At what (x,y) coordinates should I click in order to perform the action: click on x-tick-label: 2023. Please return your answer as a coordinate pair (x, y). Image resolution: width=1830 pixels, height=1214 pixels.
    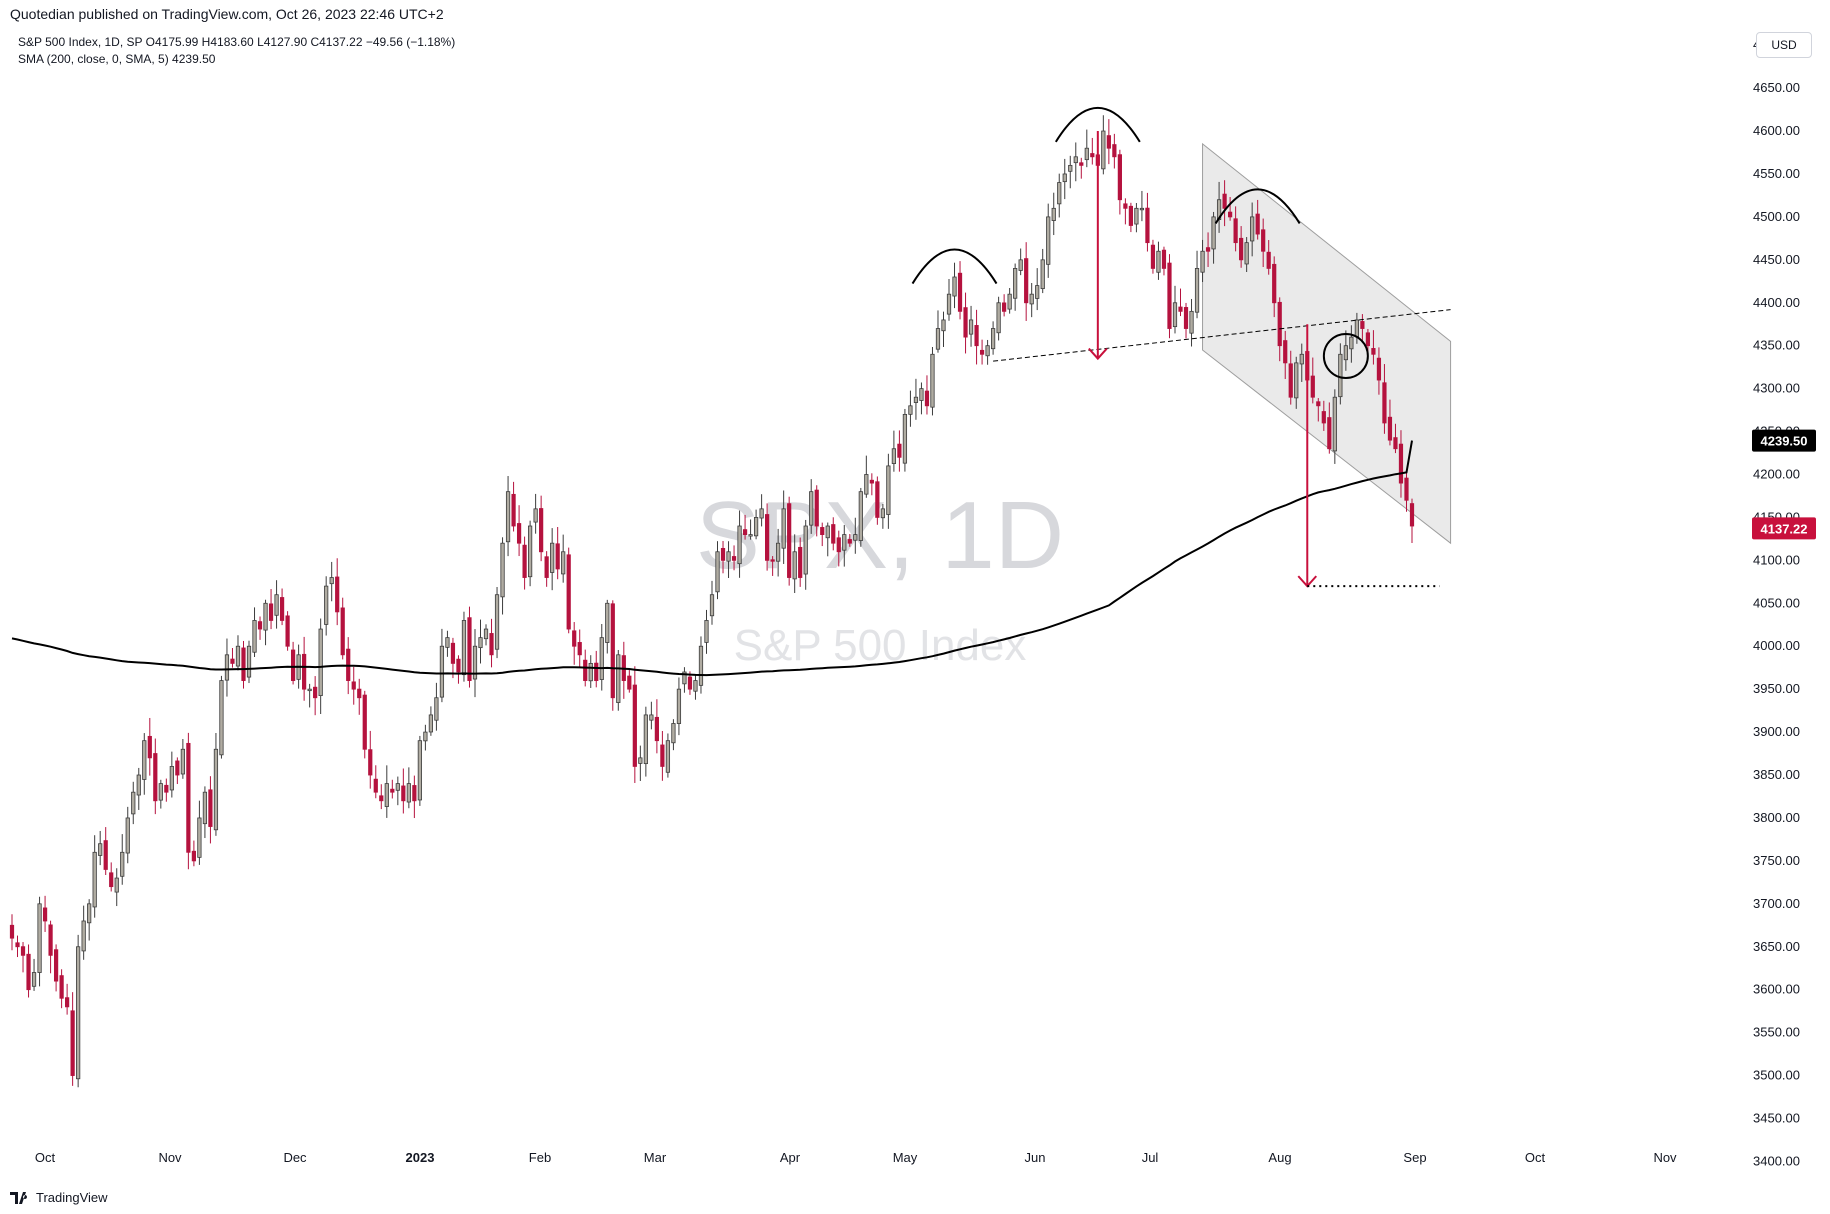
    Looking at the image, I should click on (420, 1157).